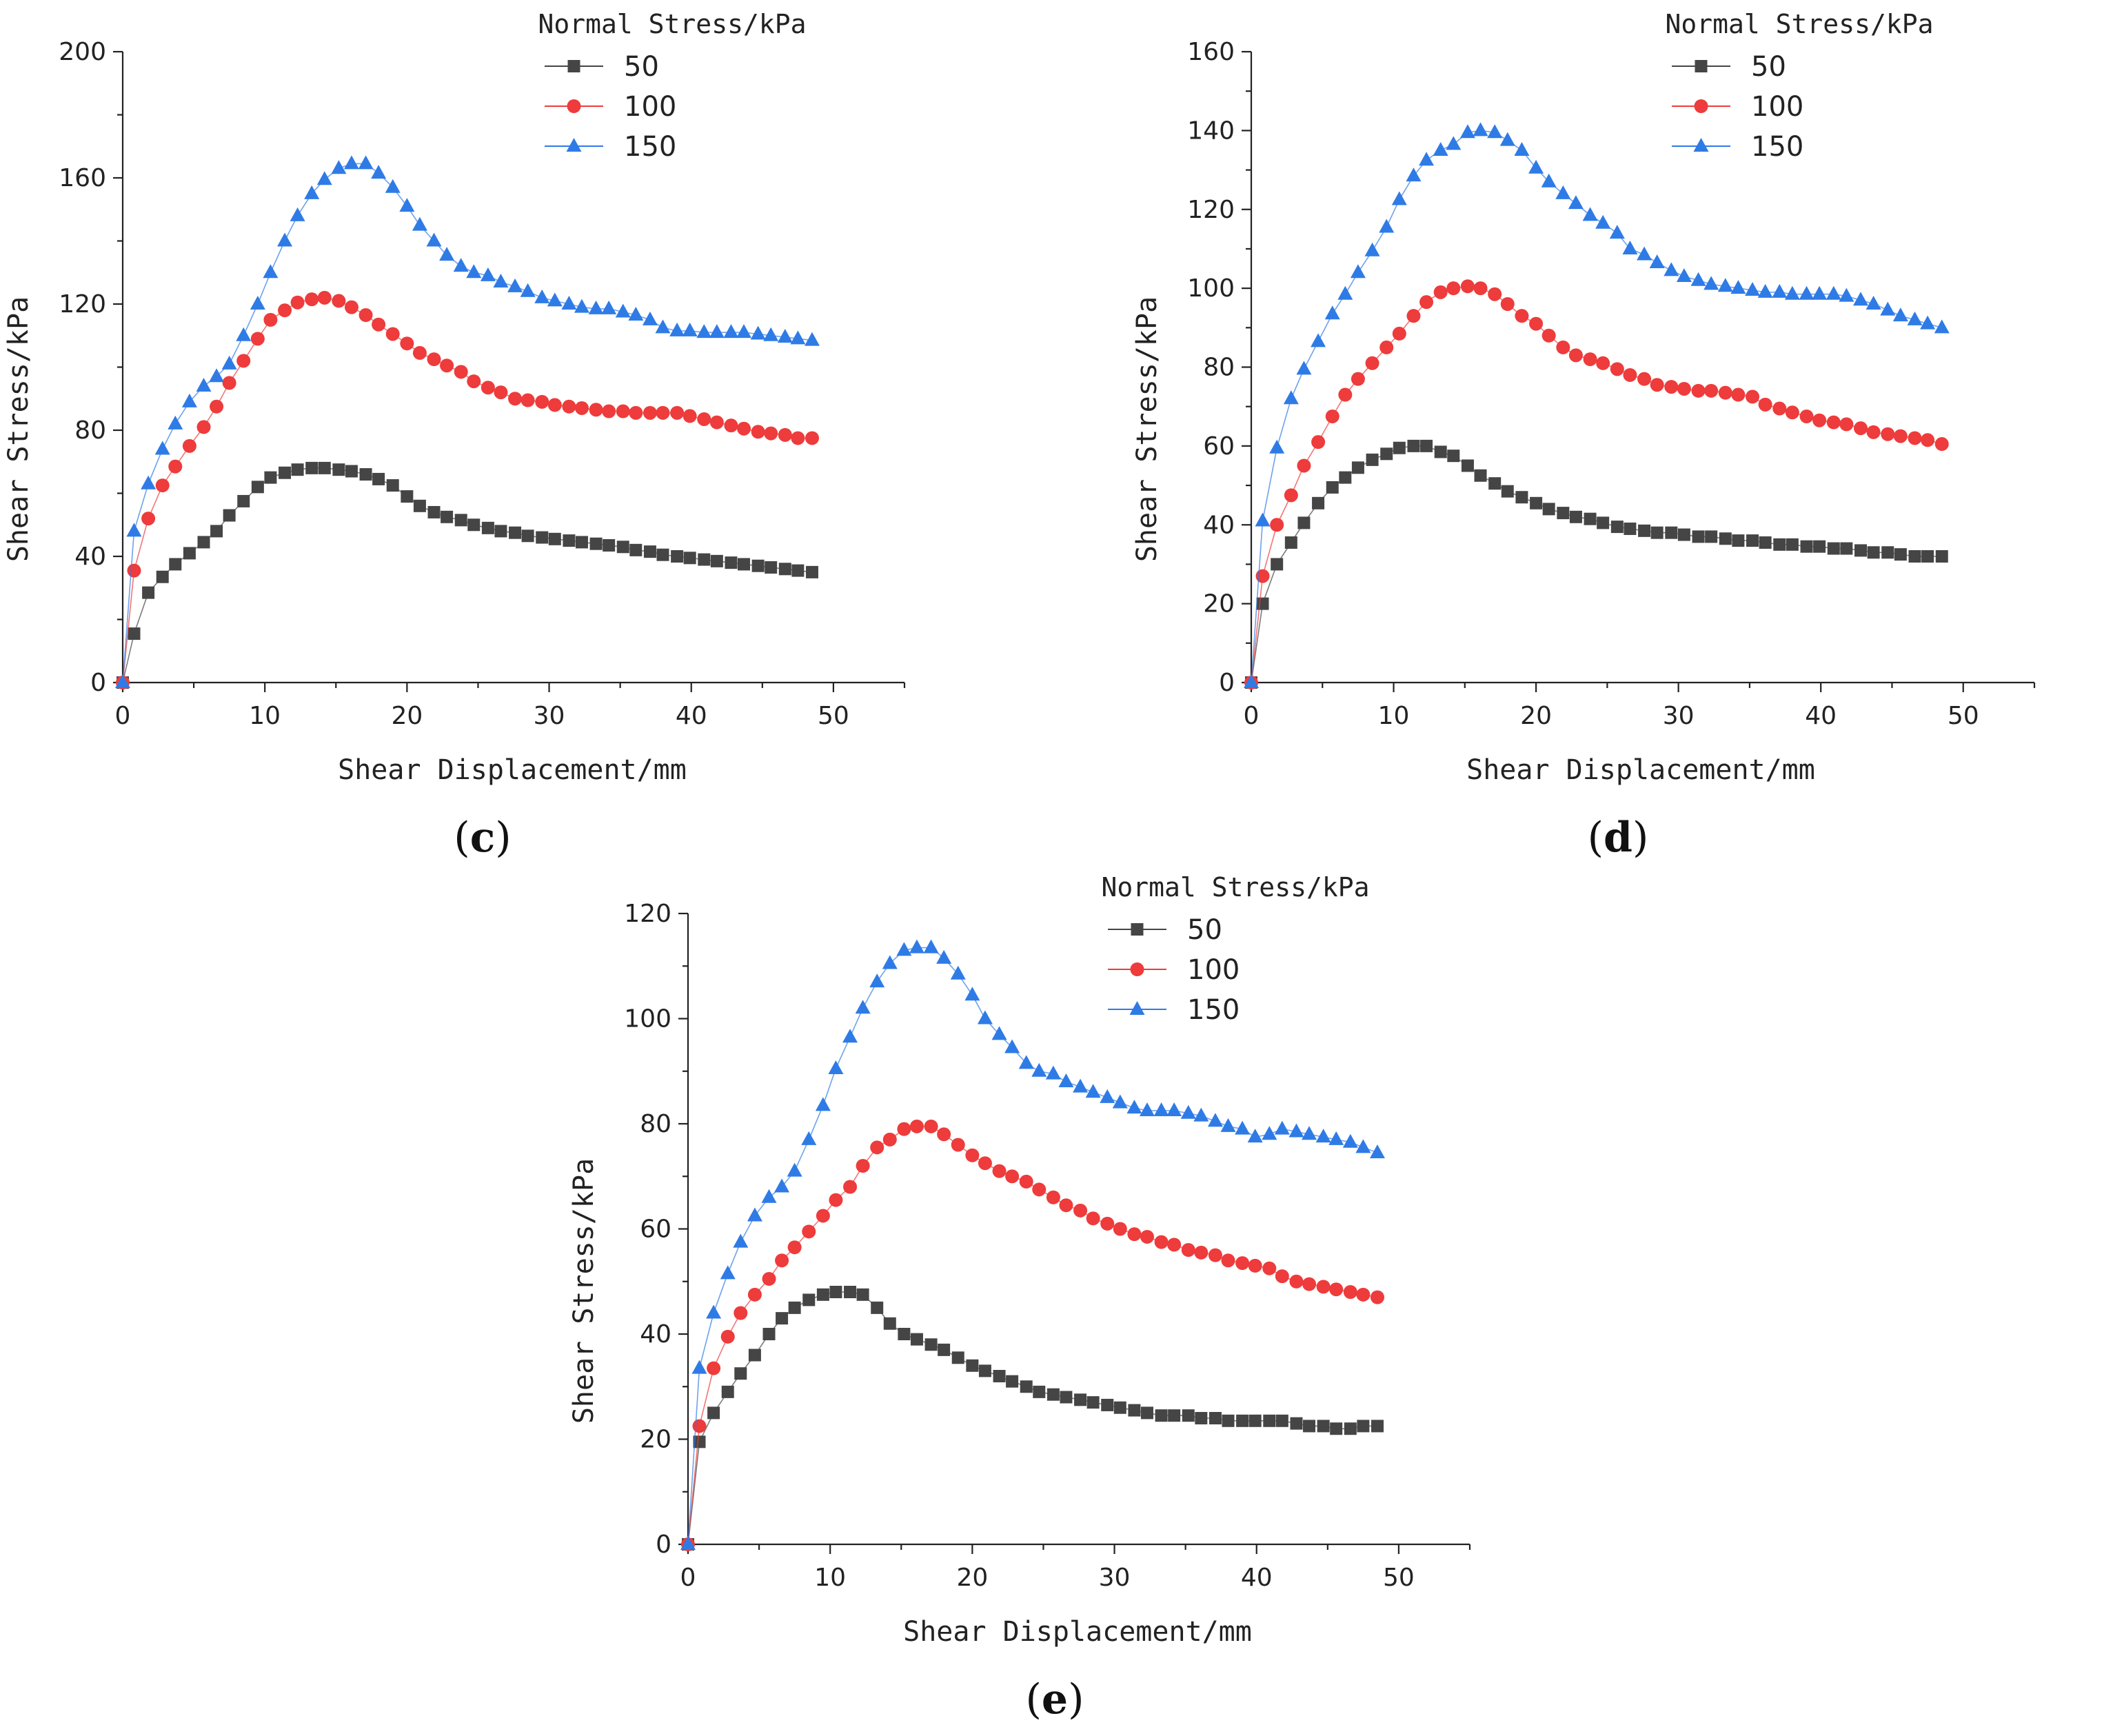 Image resolution: width=2113 pixels, height=1736 pixels. What do you see at coordinates (1257, 1578) in the screenshot?
I see `x-tick-label: 40` at bounding box center [1257, 1578].